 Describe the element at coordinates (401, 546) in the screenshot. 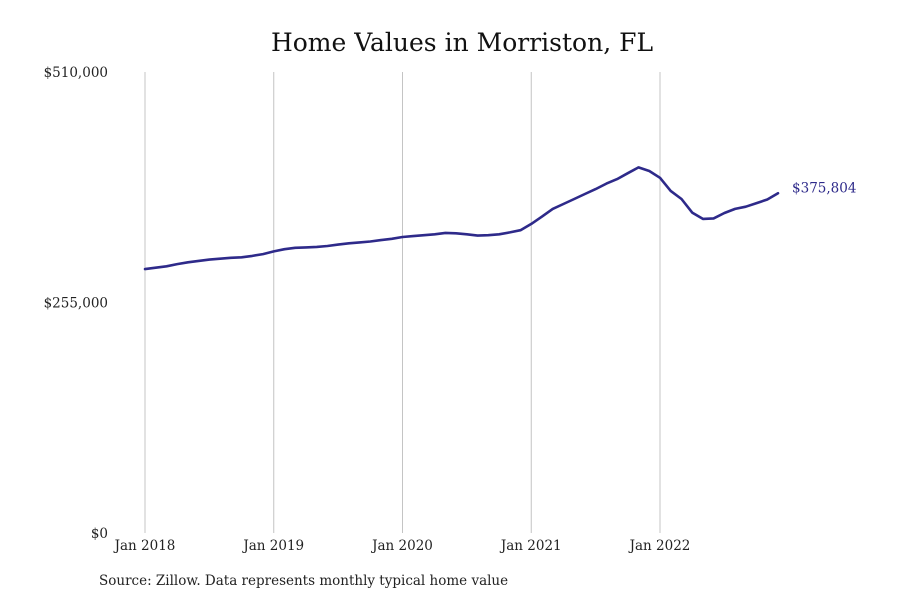

I see `x-tick-label: Jan 2020` at that location.